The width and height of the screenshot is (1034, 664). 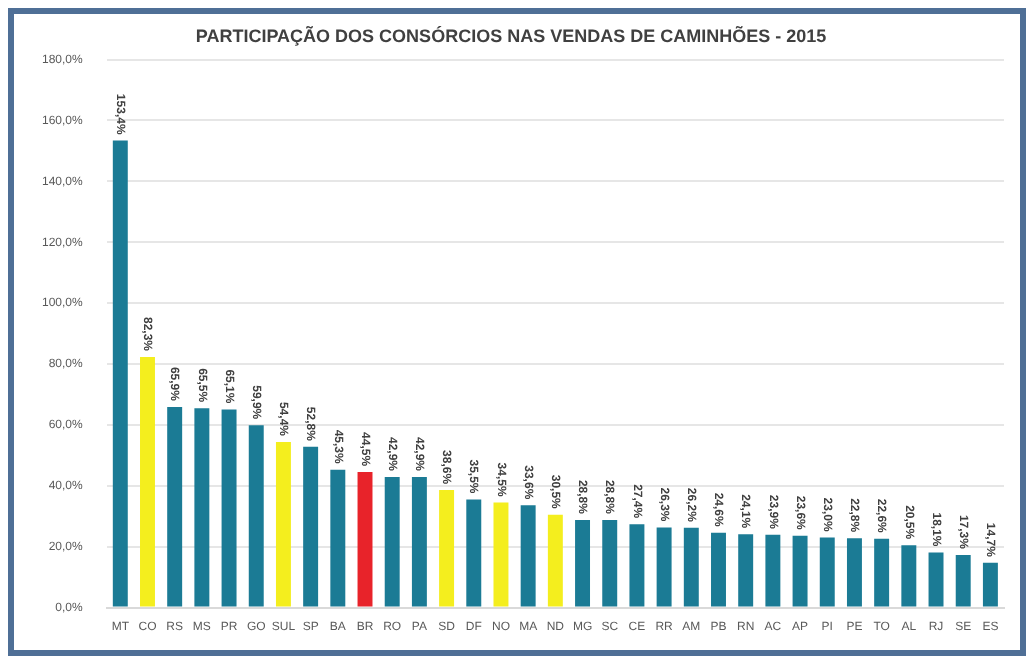 What do you see at coordinates (511, 34) in the screenshot?
I see `chart-title: PARTICIPAÇÃO DOS CONSÓRCIOS NAS VENDAS DE CAMINHÕES - 2015` at bounding box center [511, 34].